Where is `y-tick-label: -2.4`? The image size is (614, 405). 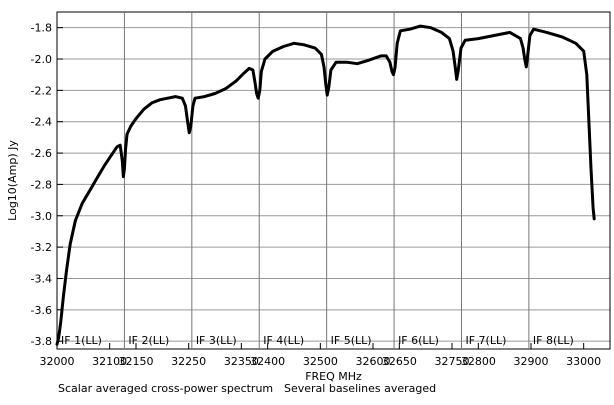
y-tick-label: -2.4 is located at coordinates (41, 122).